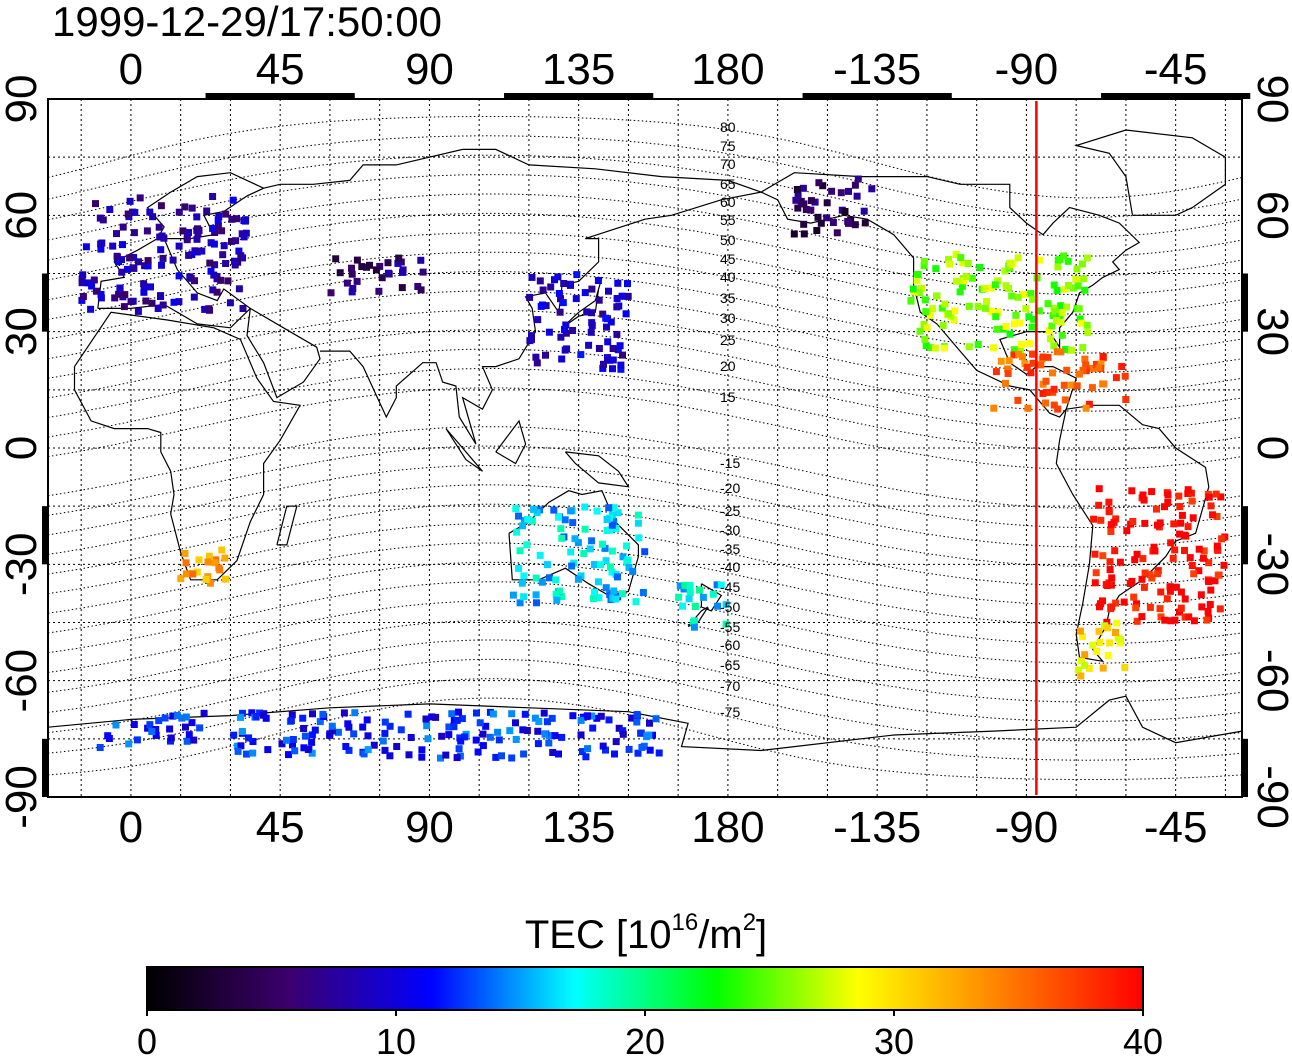 The image size is (1292, 1057). Describe the element at coordinates (1176, 69) in the screenshot. I see `top-lon-label: -45` at that location.